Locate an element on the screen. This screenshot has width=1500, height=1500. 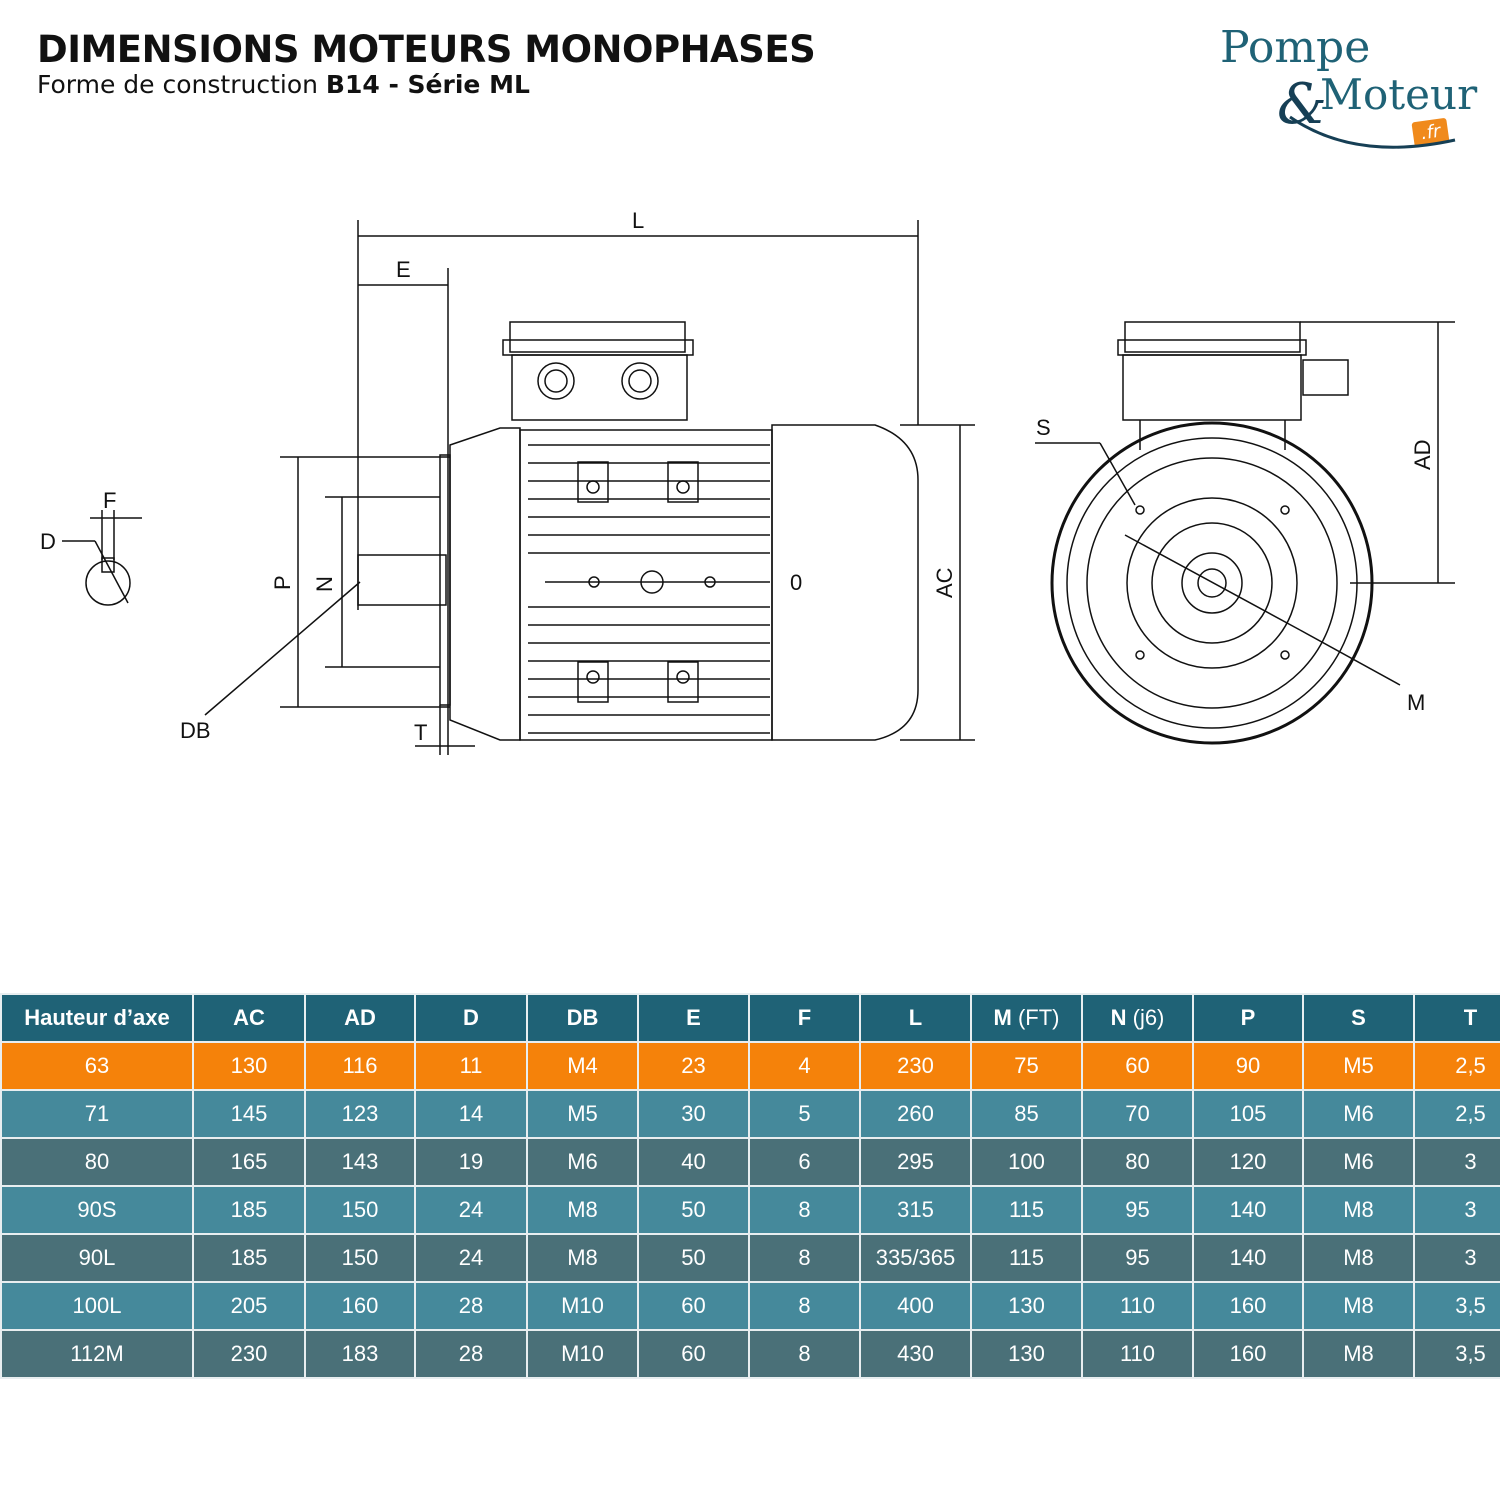
table-row-highlighted: 63 130 116 11 M4 23 4 230 75 60 90 M5 2,5 is located at coordinates (750, 1066).